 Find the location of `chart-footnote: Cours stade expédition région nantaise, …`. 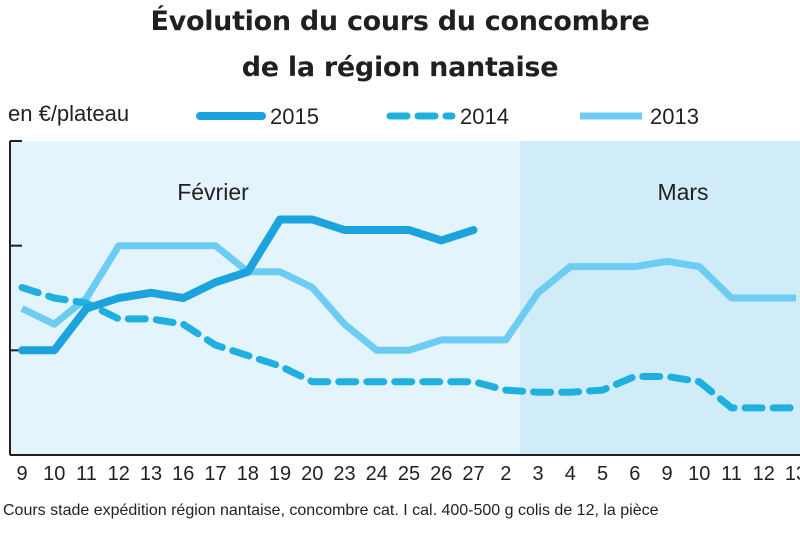

chart-footnote: Cours stade expédition région nantaise, … is located at coordinates (331, 510).